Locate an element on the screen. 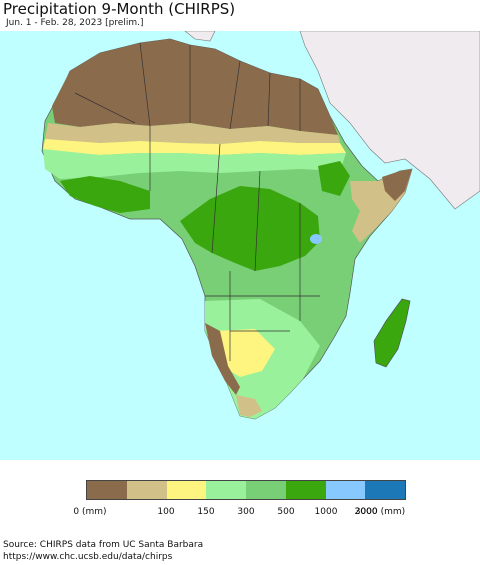 This screenshot has width=480, height=565. west-africa-green is located at coordinates (105, 194).